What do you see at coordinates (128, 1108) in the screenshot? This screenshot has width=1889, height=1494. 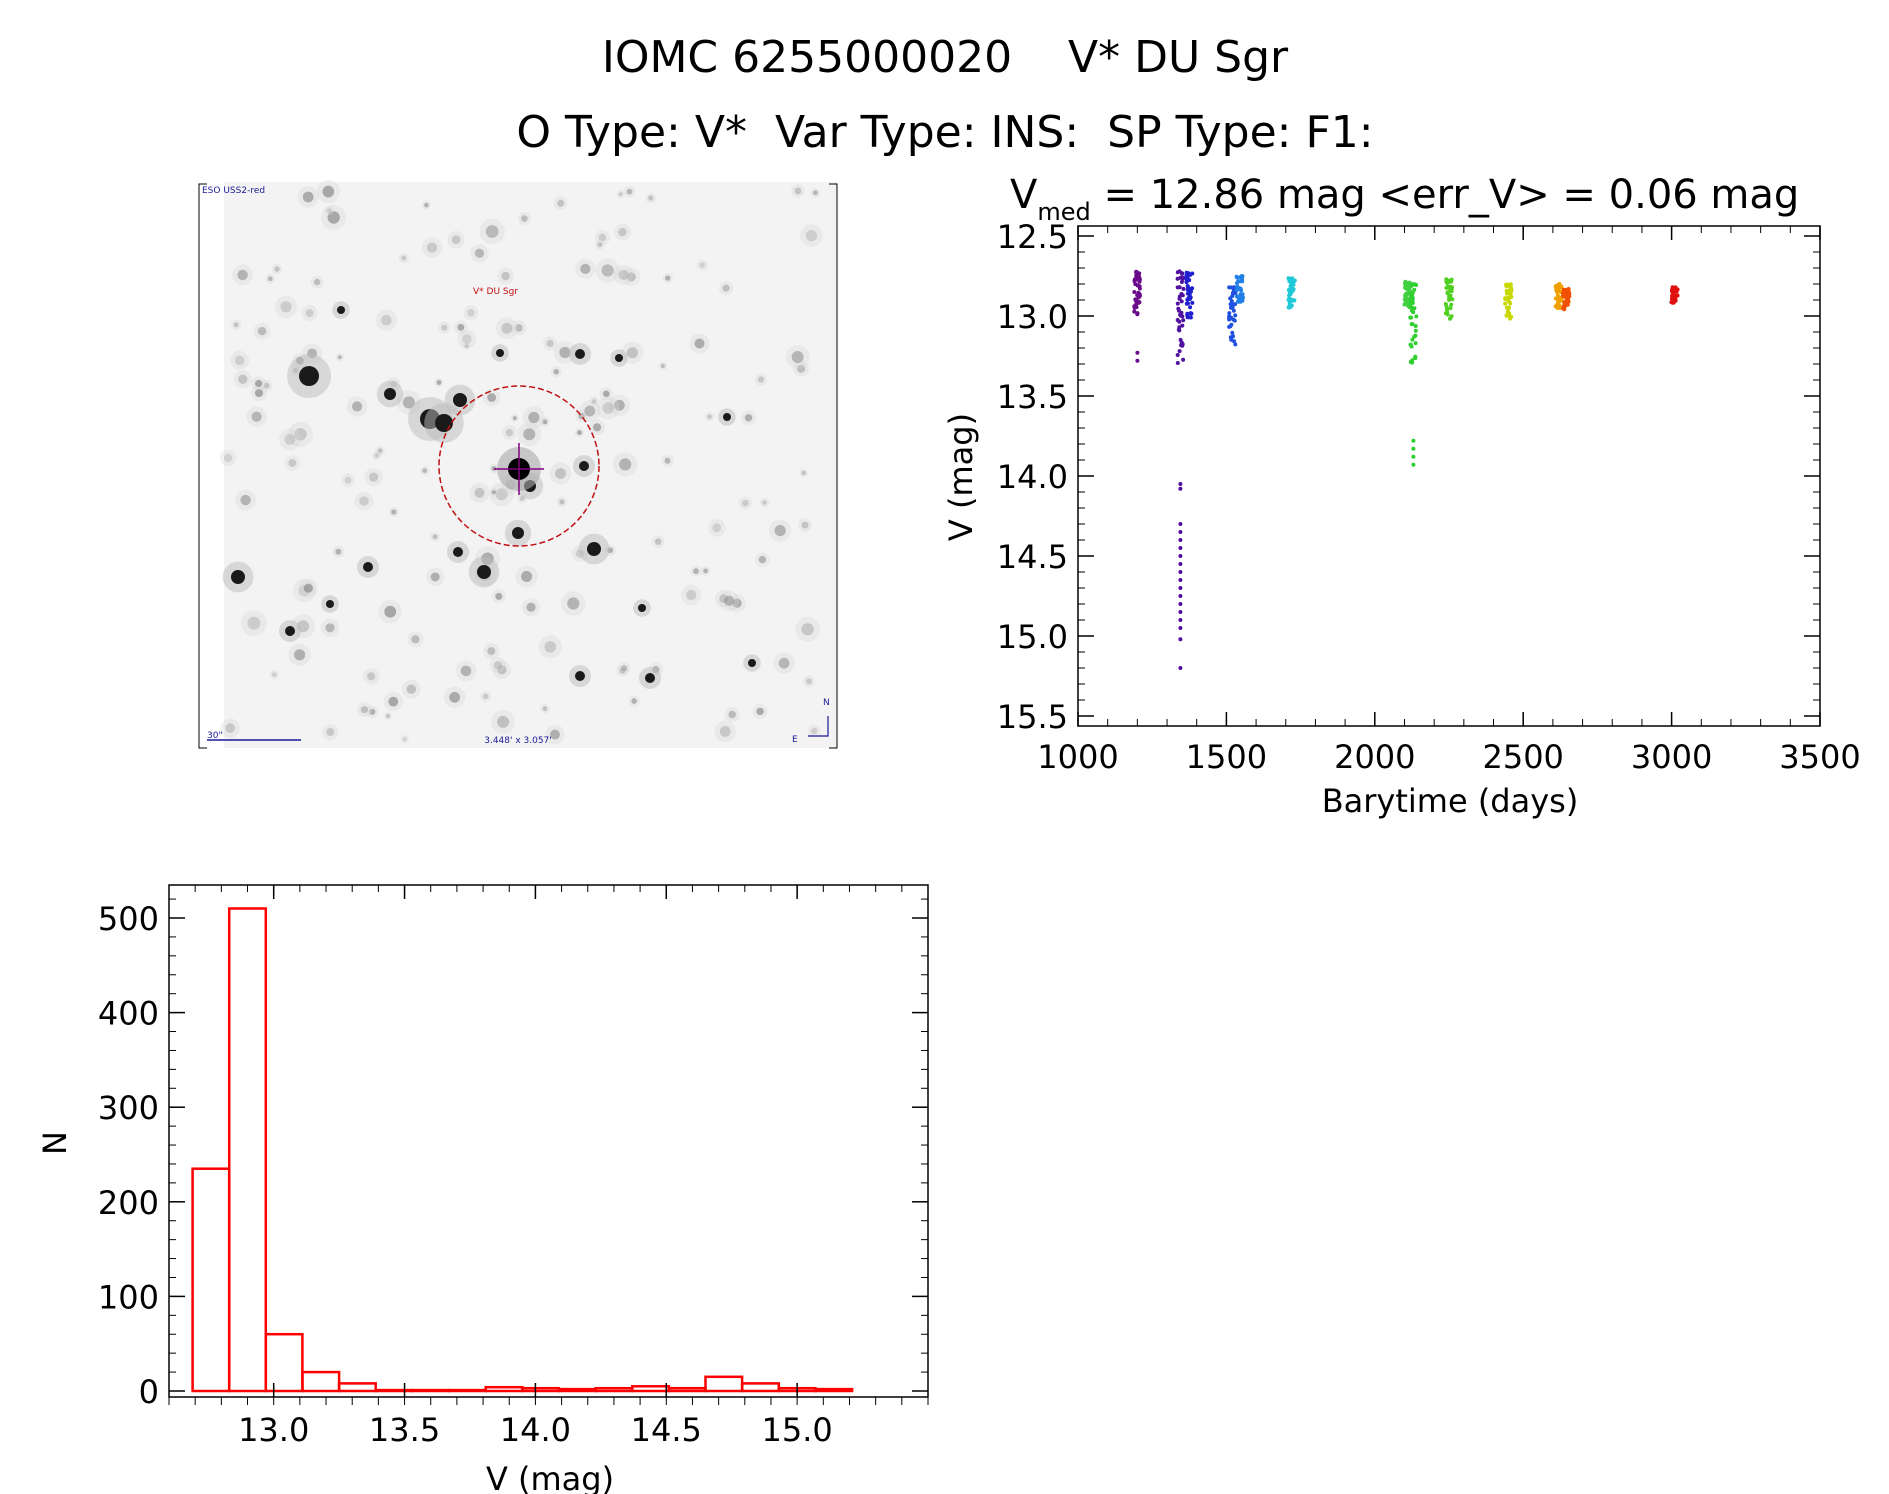 I see `histogram-ytick-label: 300` at bounding box center [128, 1108].